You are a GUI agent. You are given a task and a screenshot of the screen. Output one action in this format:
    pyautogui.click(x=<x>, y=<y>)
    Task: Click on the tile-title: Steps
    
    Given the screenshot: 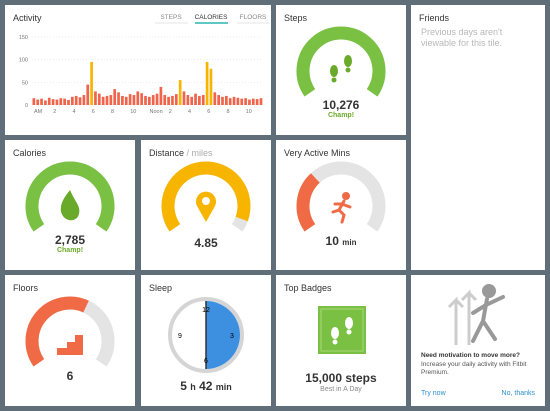 What is the action you would take?
    pyautogui.click(x=296, y=18)
    